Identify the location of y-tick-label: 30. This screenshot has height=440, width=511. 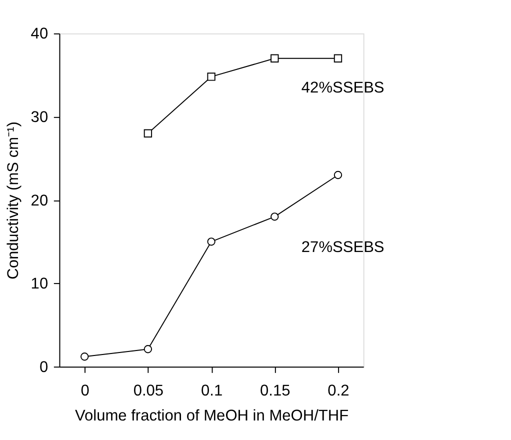
(39, 117).